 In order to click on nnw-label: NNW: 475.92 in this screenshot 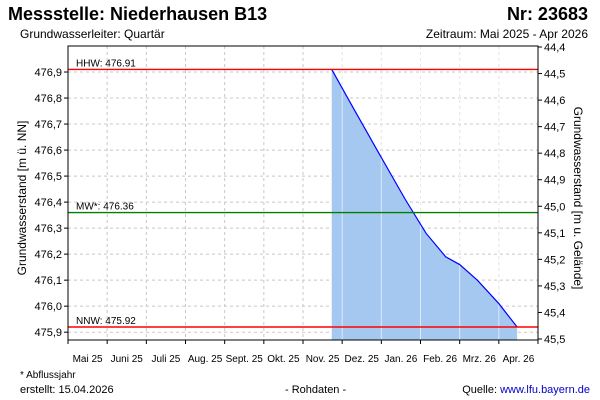, I will do `click(106, 321)`.